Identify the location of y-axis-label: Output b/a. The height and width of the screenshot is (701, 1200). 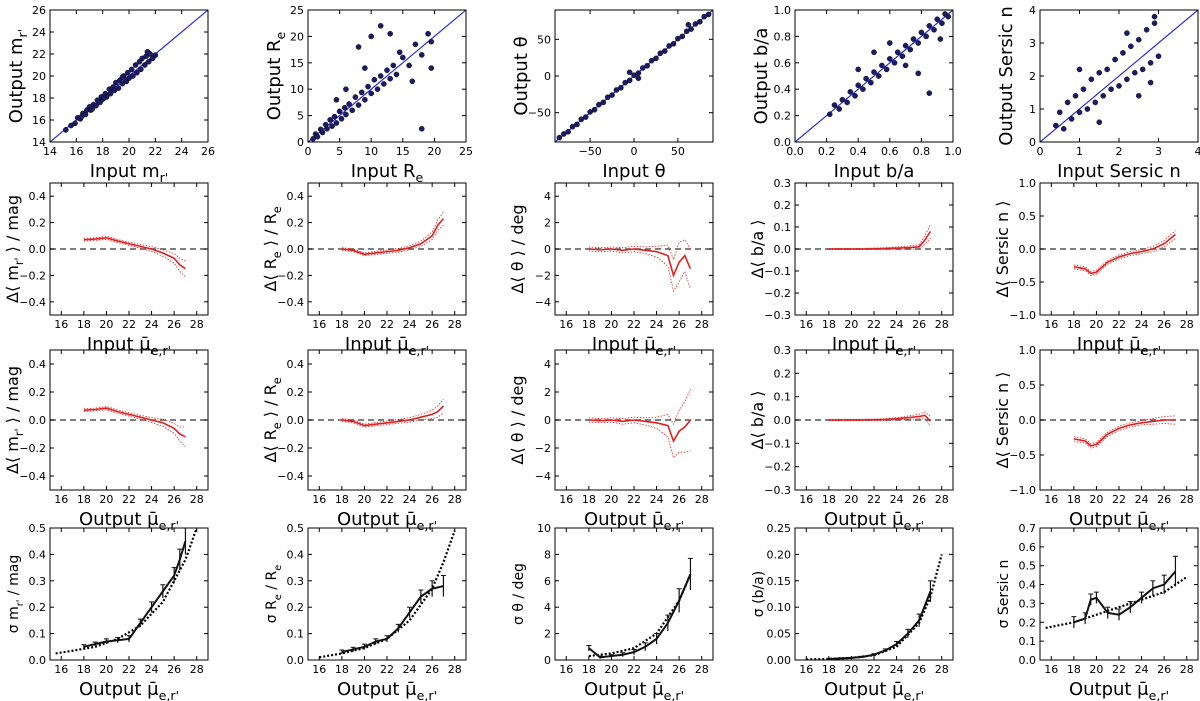
(761, 76).